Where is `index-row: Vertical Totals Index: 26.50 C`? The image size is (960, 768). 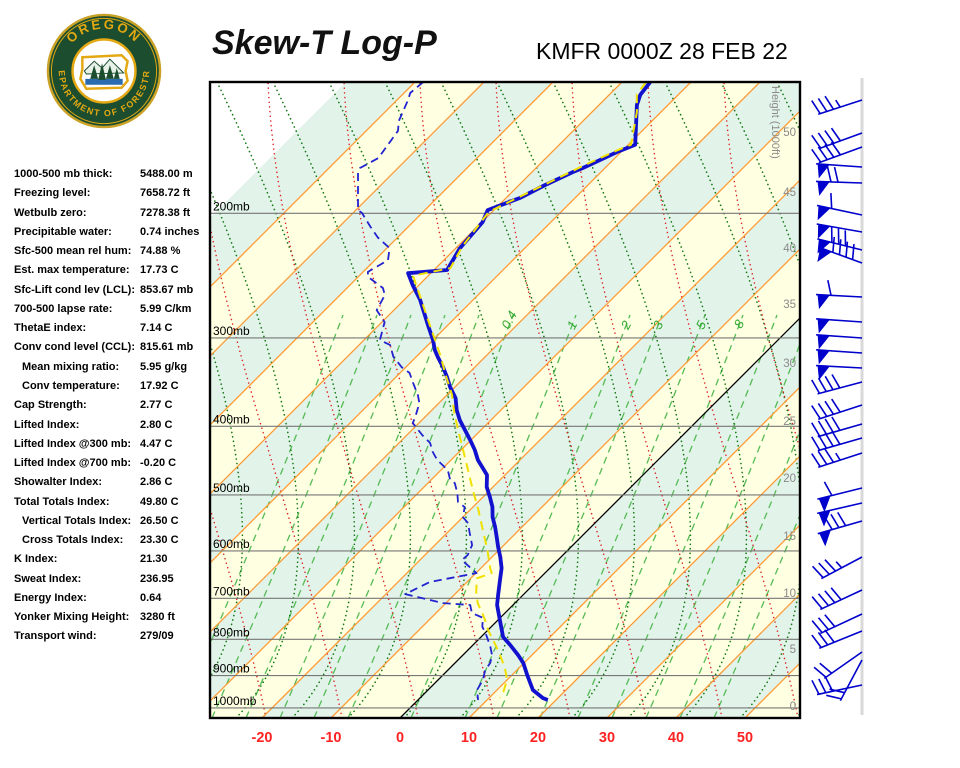
index-row: Vertical Totals Index: 26.50 C is located at coordinates (112, 524).